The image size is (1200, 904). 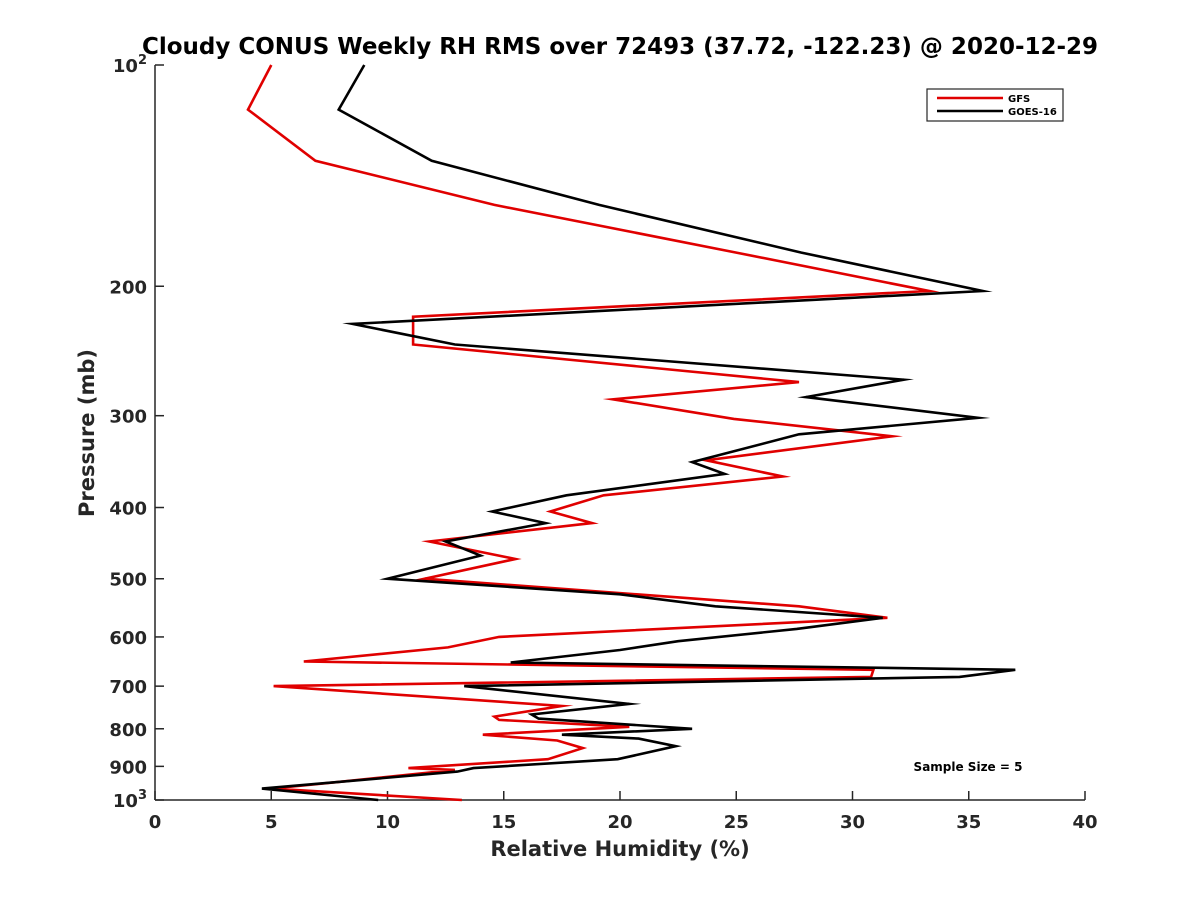 I want to click on legend-label: GFS, so click(x=1019, y=99).